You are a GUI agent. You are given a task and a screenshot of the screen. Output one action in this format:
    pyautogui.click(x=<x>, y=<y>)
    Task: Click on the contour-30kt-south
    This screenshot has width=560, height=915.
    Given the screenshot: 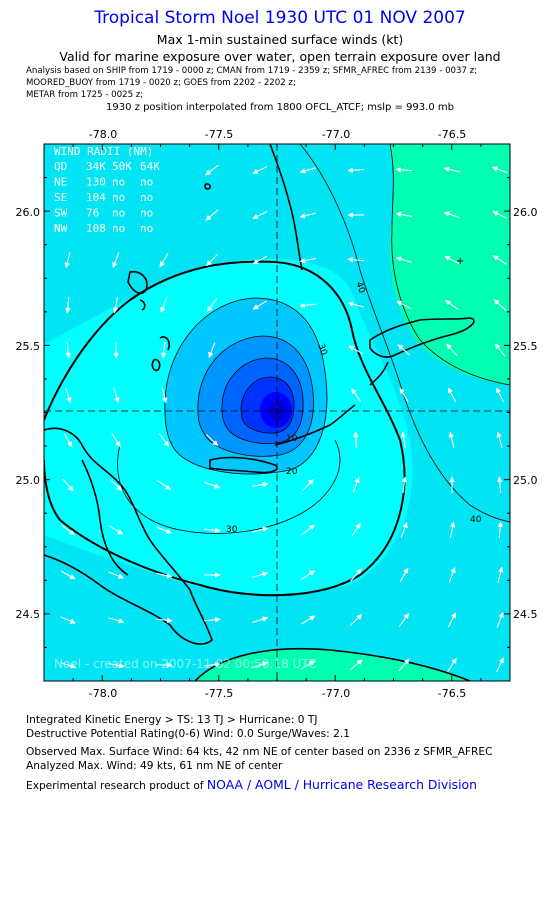 What is the action you would take?
    pyautogui.click(x=229, y=486)
    